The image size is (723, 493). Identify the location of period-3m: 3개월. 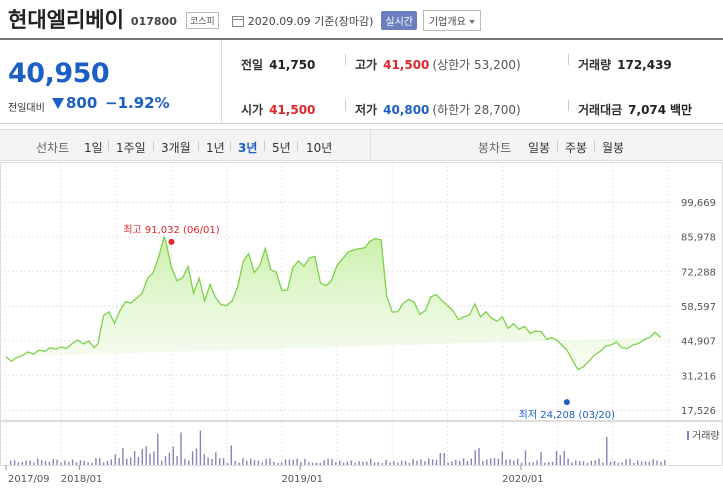
(176, 148).